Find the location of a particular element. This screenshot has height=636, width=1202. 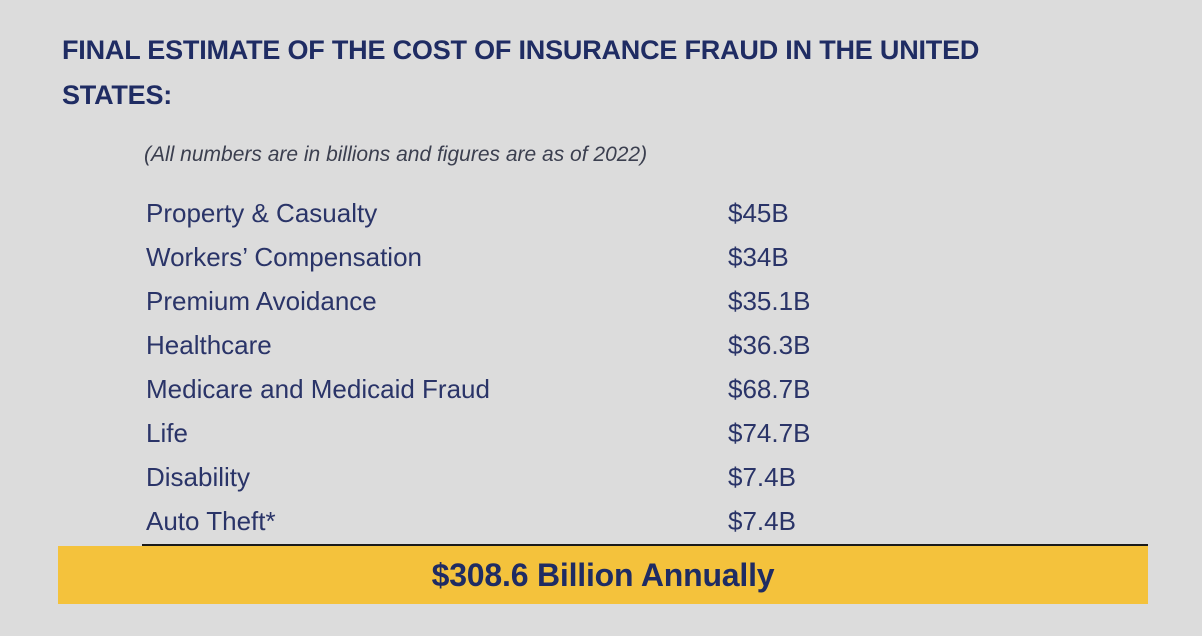

table-row: Healthcare $36.3B is located at coordinates (526, 347).